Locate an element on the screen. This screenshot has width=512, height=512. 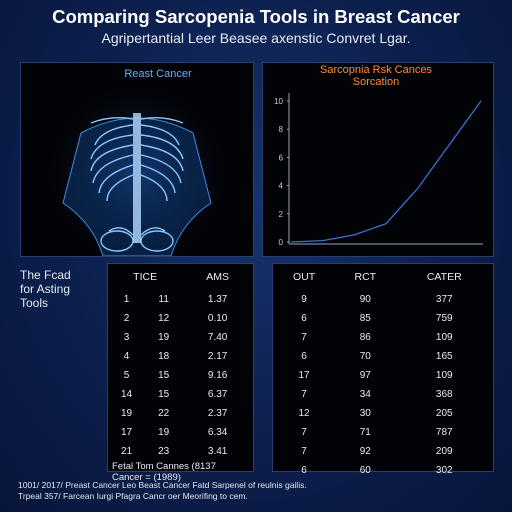
skeleton-image: Reast Cancer is located at coordinates (137, 168).